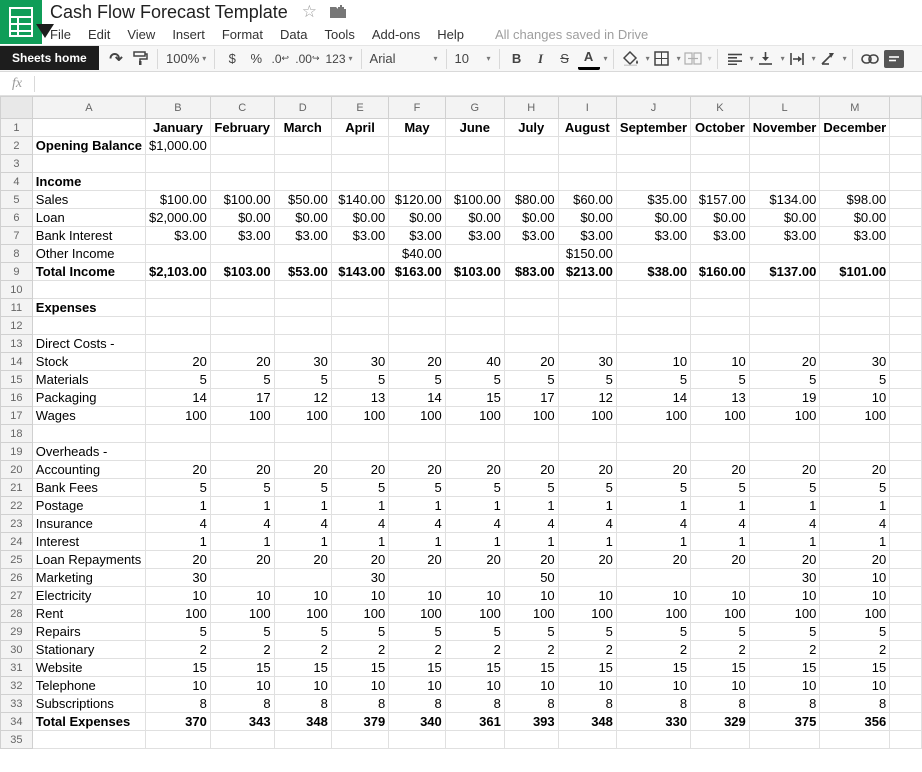 The width and height of the screenshot is (922, 772). I want to click on cell-k8, so click(720, 253).